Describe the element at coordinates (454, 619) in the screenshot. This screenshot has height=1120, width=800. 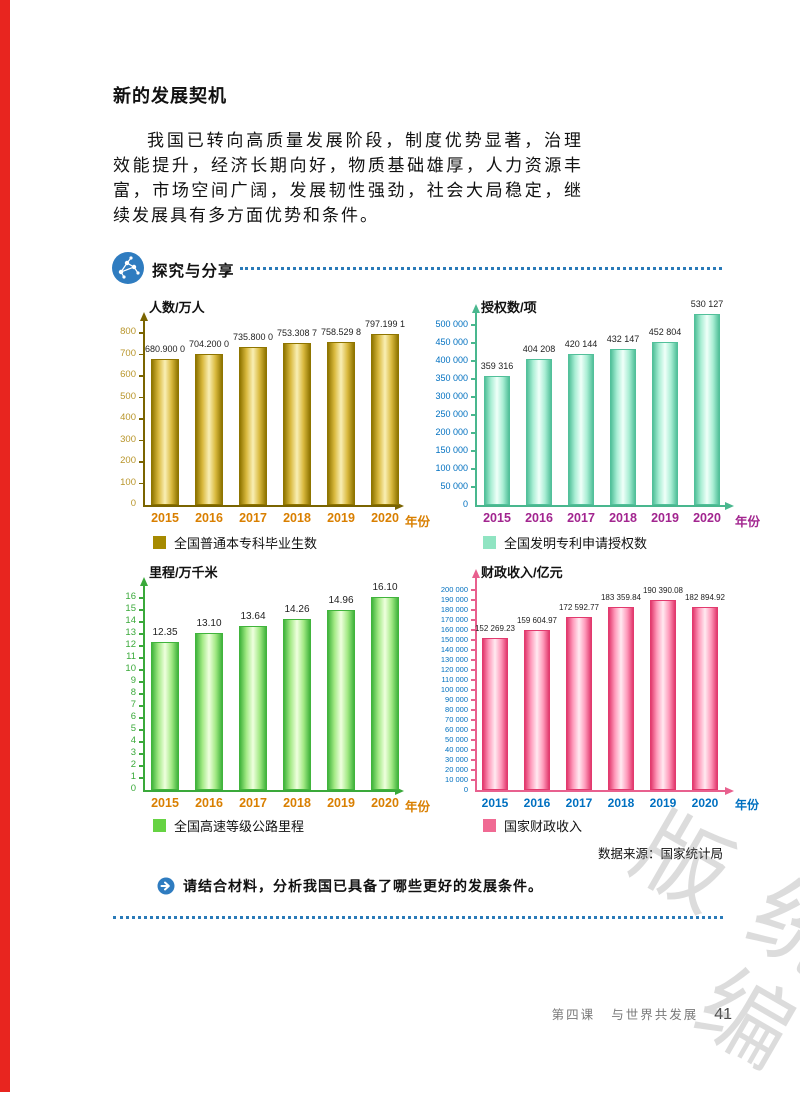
I see `y-tick-label: 170 000` at that location.